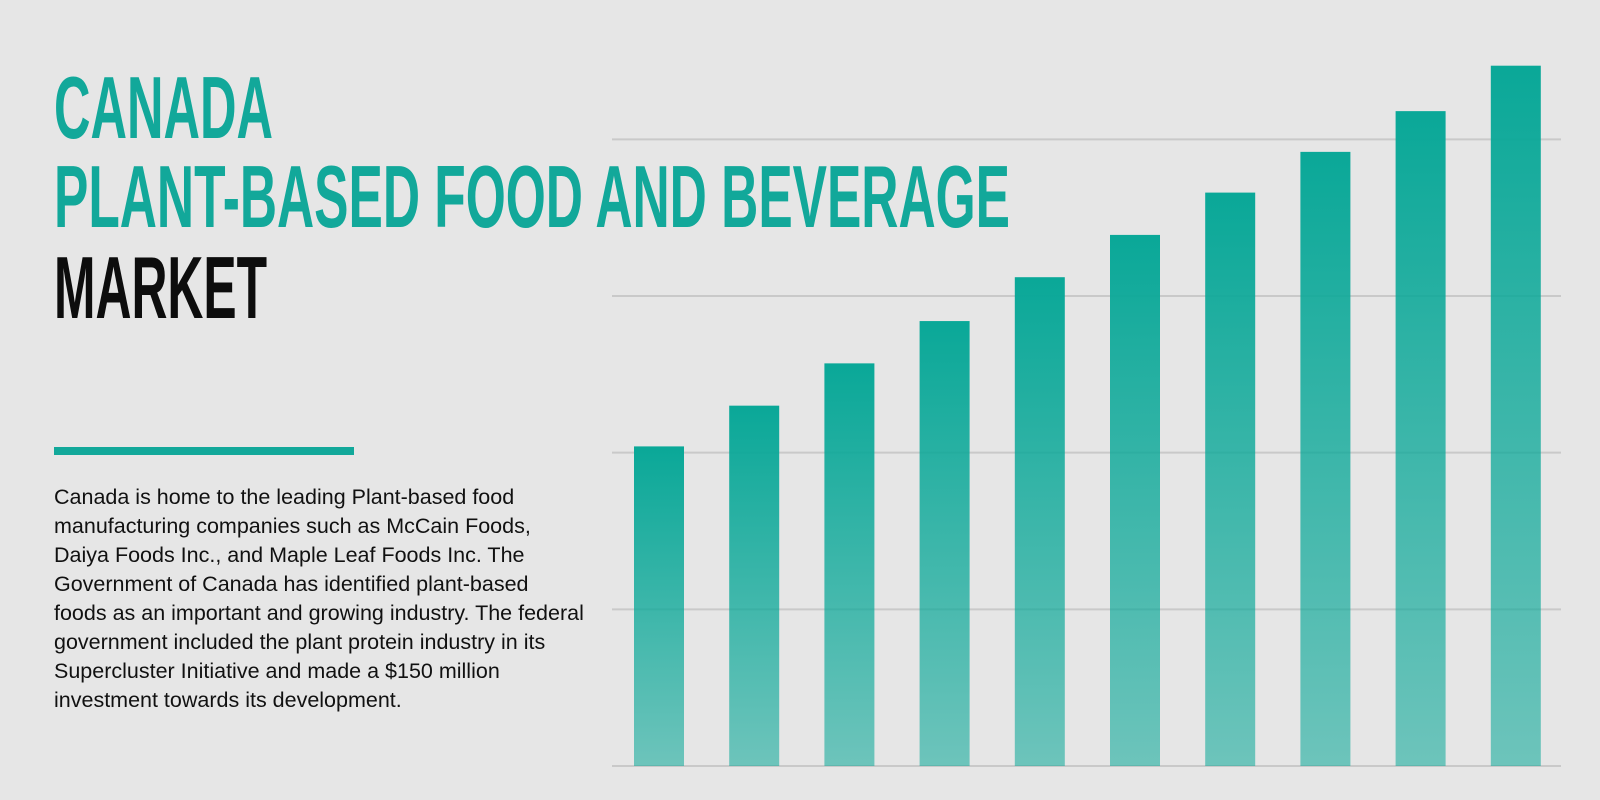 This screenshot has height=800, width=1600. What do you see at coordinates (160, 287) in the screenshot?
I see `title-line: MARKET` at bounding box center [160, 287].